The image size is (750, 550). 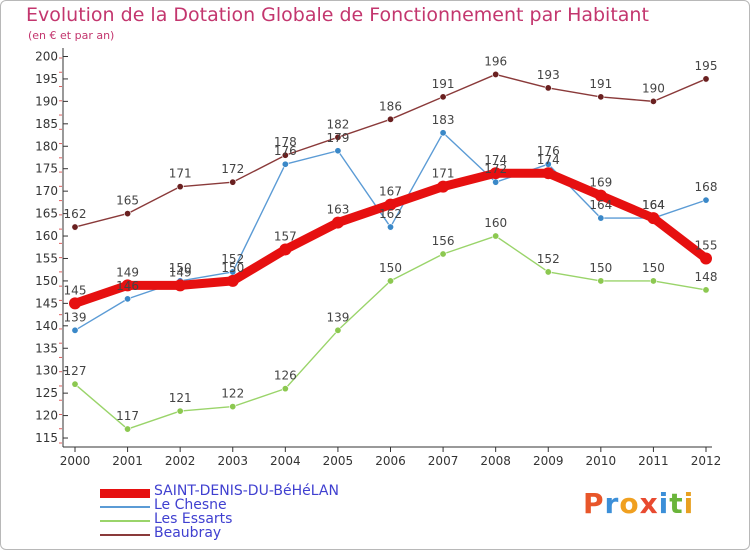 What do you see at coordinates (232, 461) in the screenshot?
I see `x-tick-label: 2003` at bounding box center [232, 461].